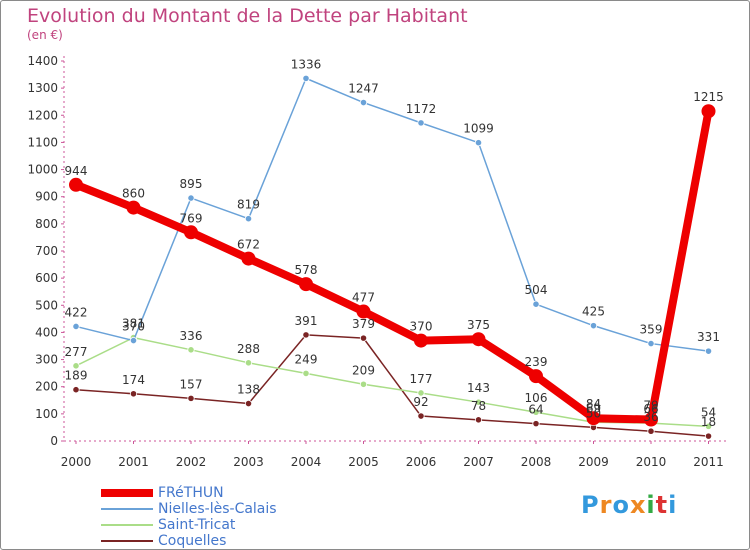 Image resolution: width=750 pixels, height=550 pixels. What do you see at coordinates (421, 109) in the screenshot?
I see `data-label: 1172` at bounding box center [421, 109].